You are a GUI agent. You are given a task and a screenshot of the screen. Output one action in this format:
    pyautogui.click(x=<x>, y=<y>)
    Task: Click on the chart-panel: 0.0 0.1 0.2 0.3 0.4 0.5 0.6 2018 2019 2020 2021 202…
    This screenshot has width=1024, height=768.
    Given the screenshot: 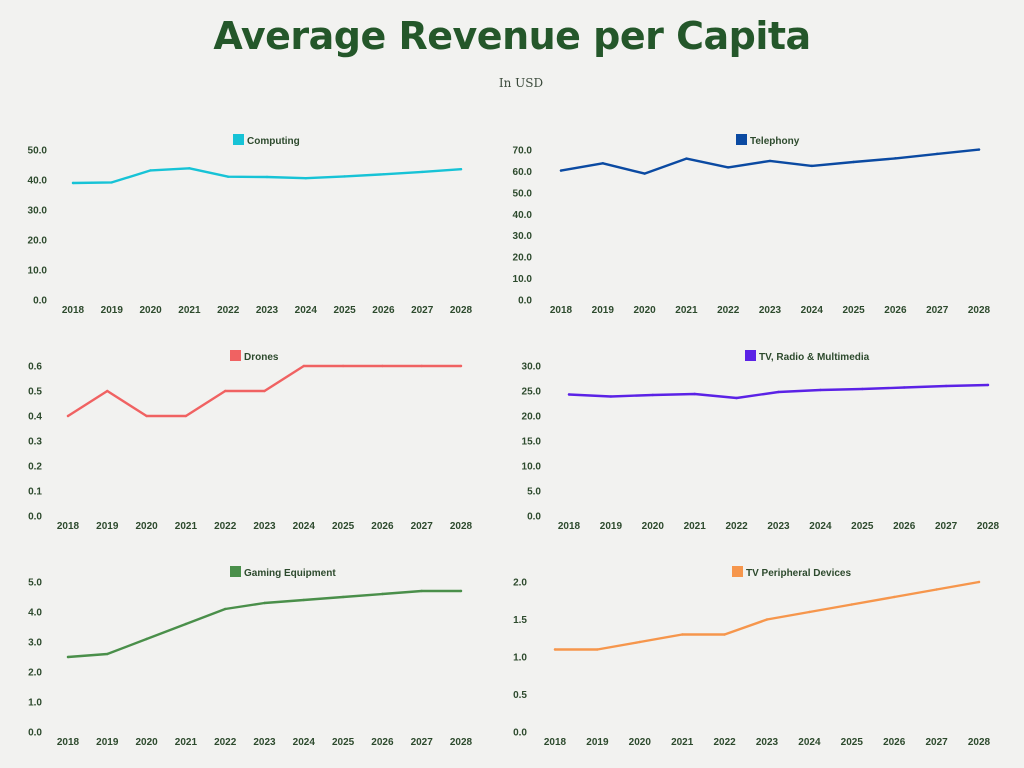 What is the action you would take?
    pyautogui.click(x=250, y=441)
    